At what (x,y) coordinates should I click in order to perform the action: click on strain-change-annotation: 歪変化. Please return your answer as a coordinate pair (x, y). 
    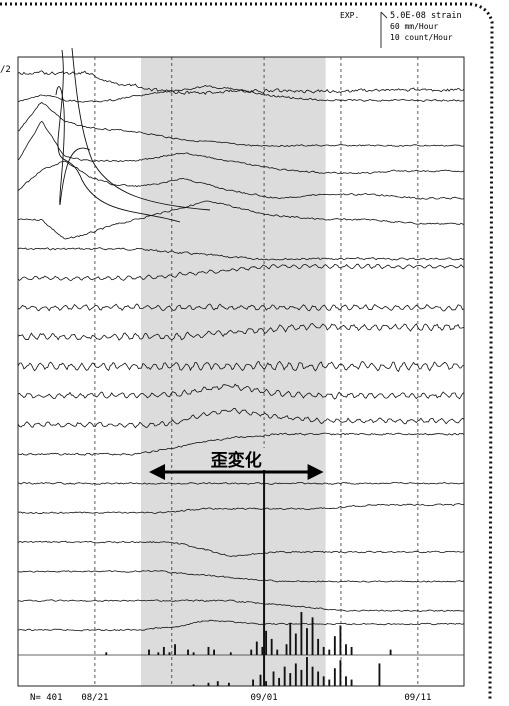
    Looking at the image, I should click on (236, 464).